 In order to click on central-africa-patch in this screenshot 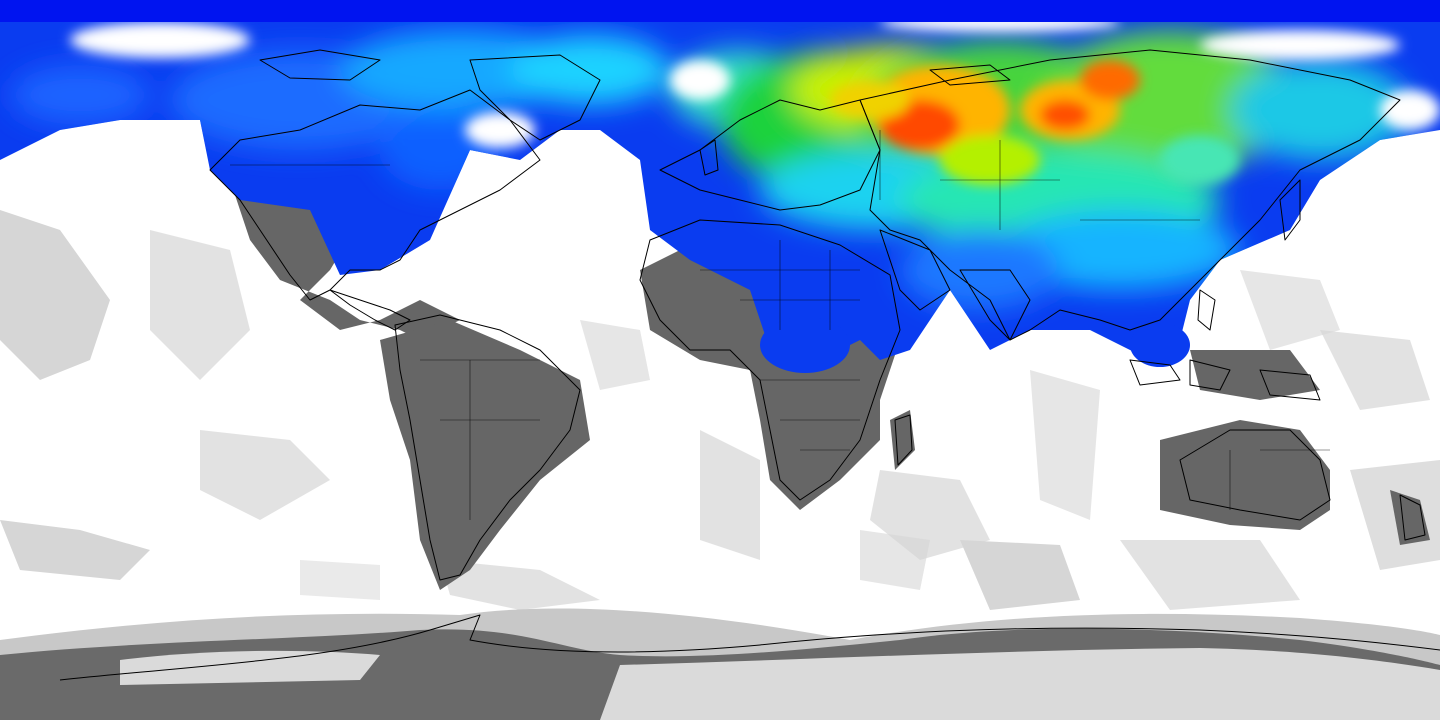, I will do `click(805, 345)`.